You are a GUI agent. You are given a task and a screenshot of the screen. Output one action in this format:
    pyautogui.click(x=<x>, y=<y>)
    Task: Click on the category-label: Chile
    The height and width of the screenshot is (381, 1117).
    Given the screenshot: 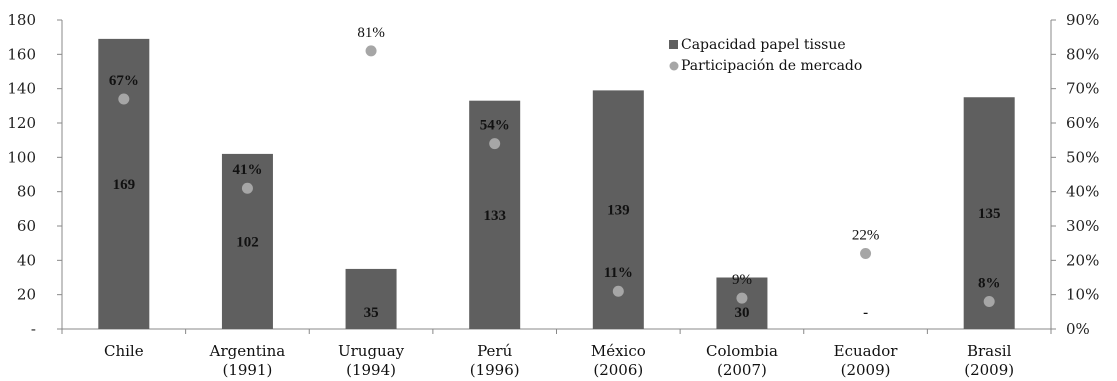 What is the action you would take?
    pyautogui.click(x=124, y=351)
    